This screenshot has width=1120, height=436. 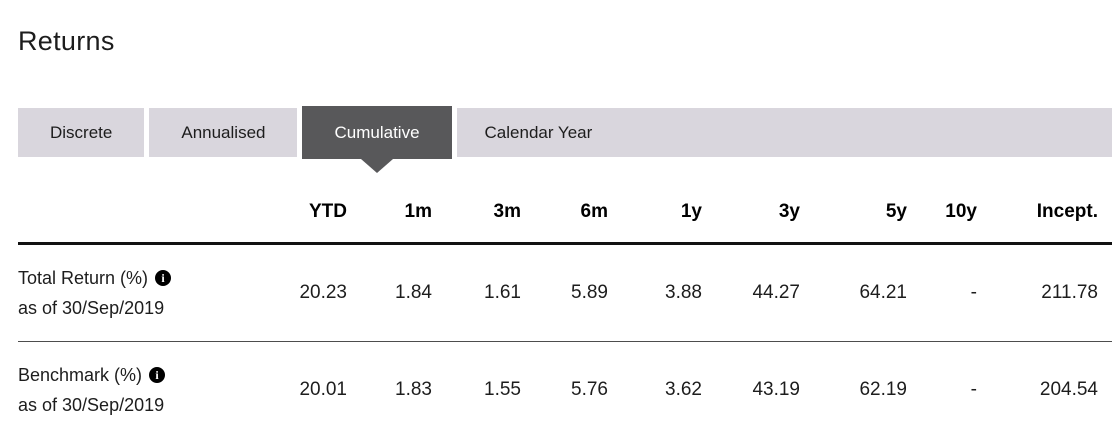 What do you see at coordinates (866, 132) in the screenshot?
I see `tabbar-filler` at bounding box center [866, 132].